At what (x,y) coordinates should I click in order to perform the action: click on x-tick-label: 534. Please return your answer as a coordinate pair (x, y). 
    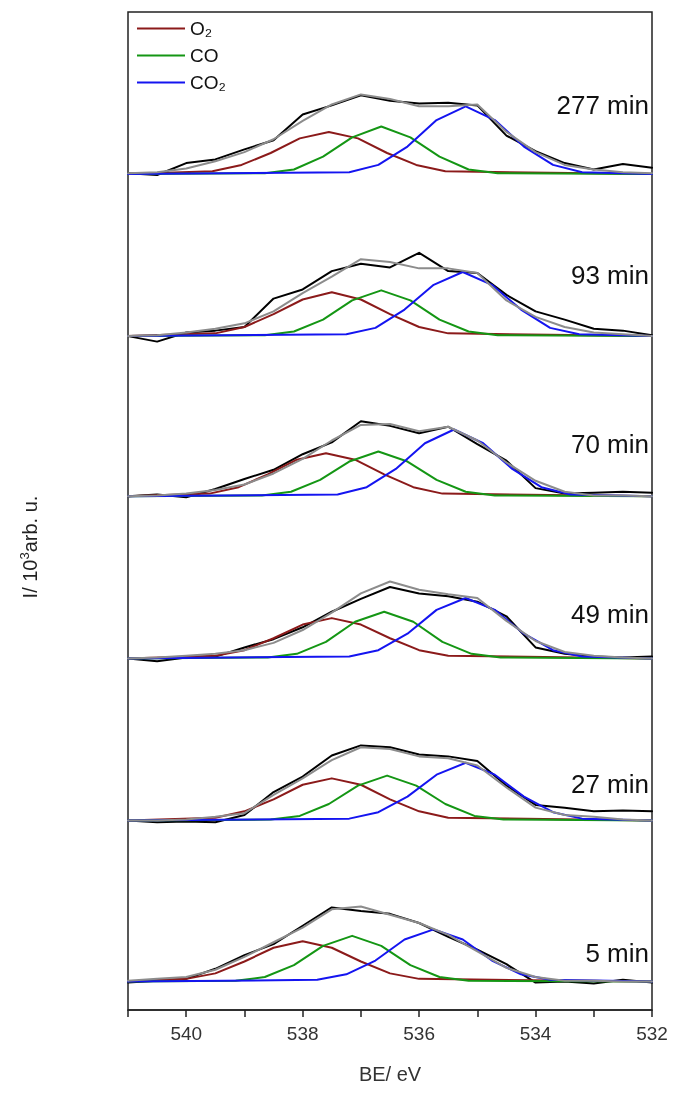
    Looking at the image, I should click on (535, 1033).